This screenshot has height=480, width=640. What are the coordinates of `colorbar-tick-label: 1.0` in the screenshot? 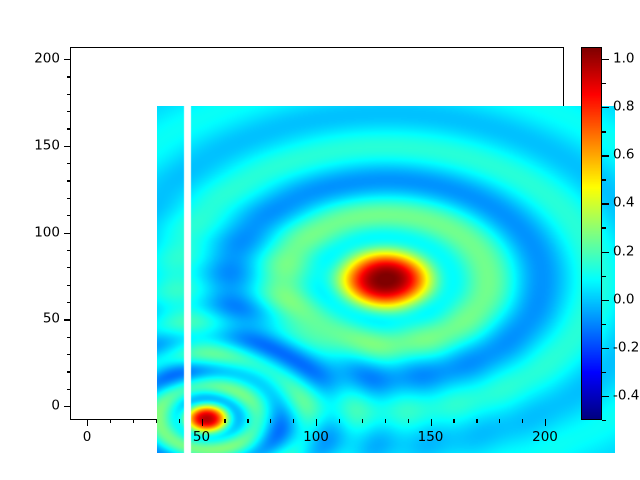 It's located at (624, 58).